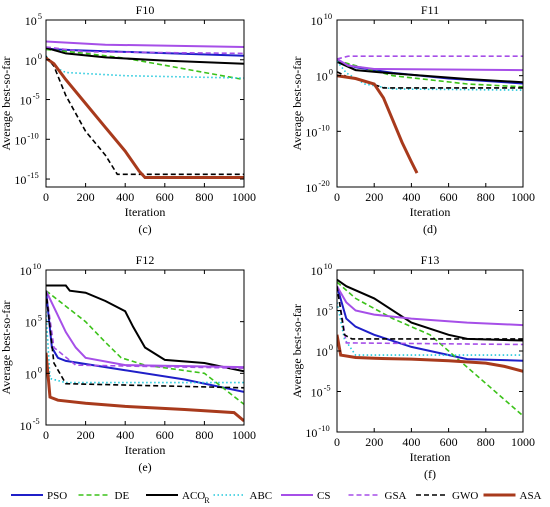 The height and width of the screenshot is (507, 550). I want to click on panel-label: (c), so click(144, 229).